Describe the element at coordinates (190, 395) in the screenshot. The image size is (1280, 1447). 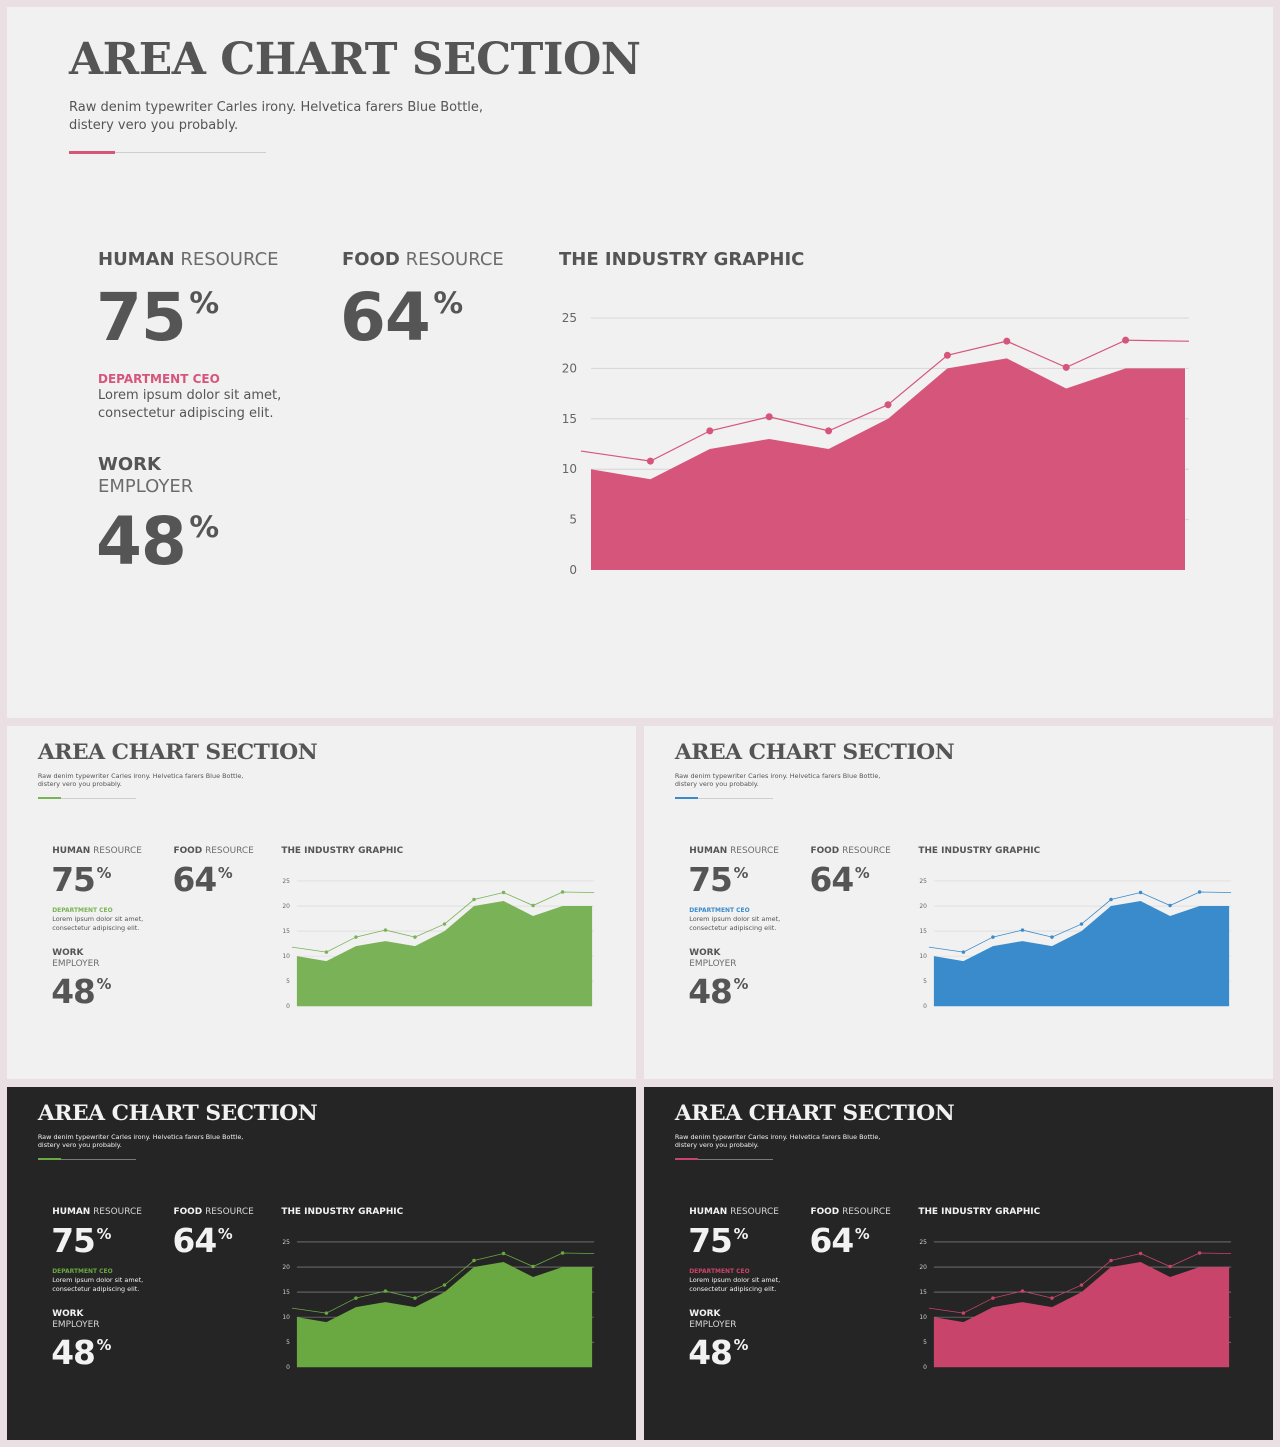
I see `department-line-1: Lorem ipsum dolor sit amet,` at that location.